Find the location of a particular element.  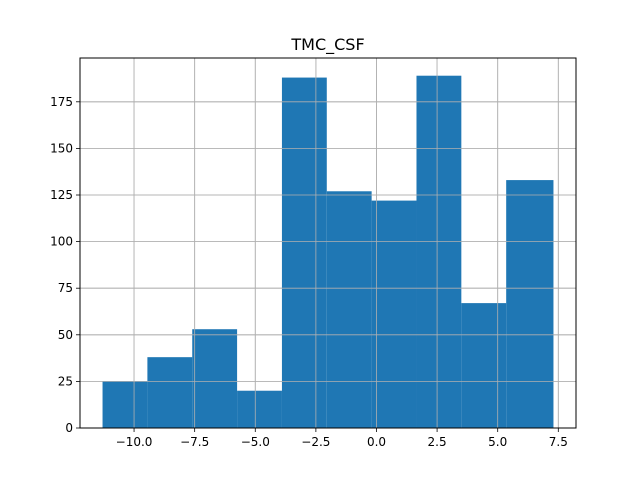

y-tick-label: 50 is located at coordinates (65, 335).